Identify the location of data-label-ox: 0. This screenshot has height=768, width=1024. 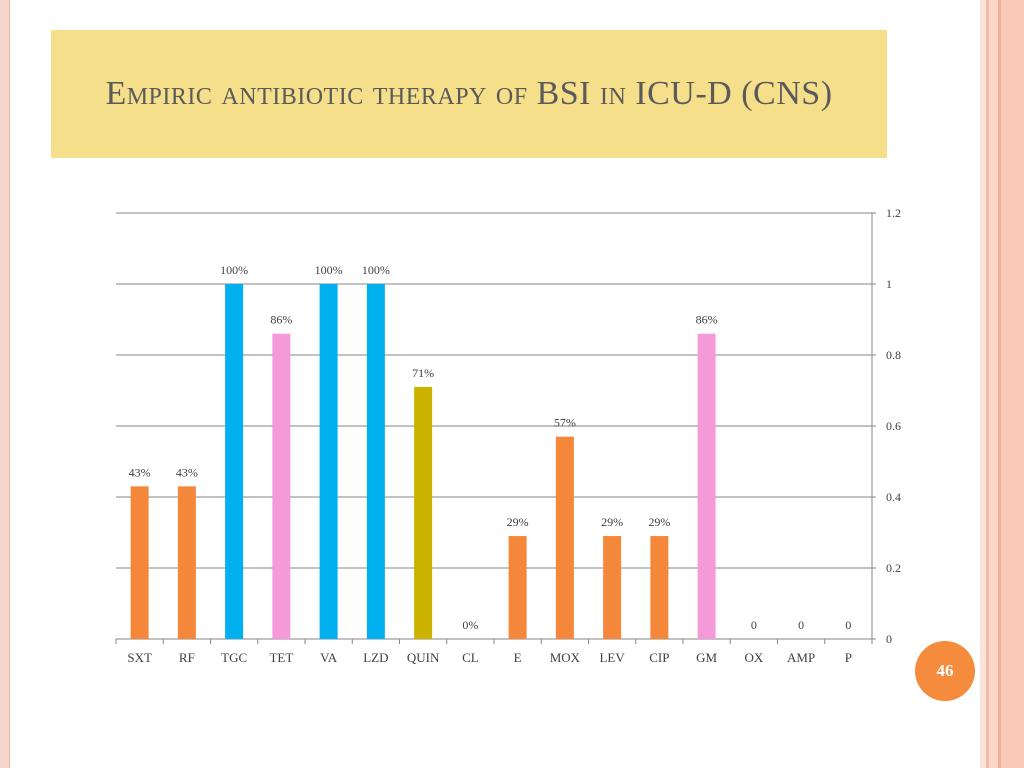
(754, 625).